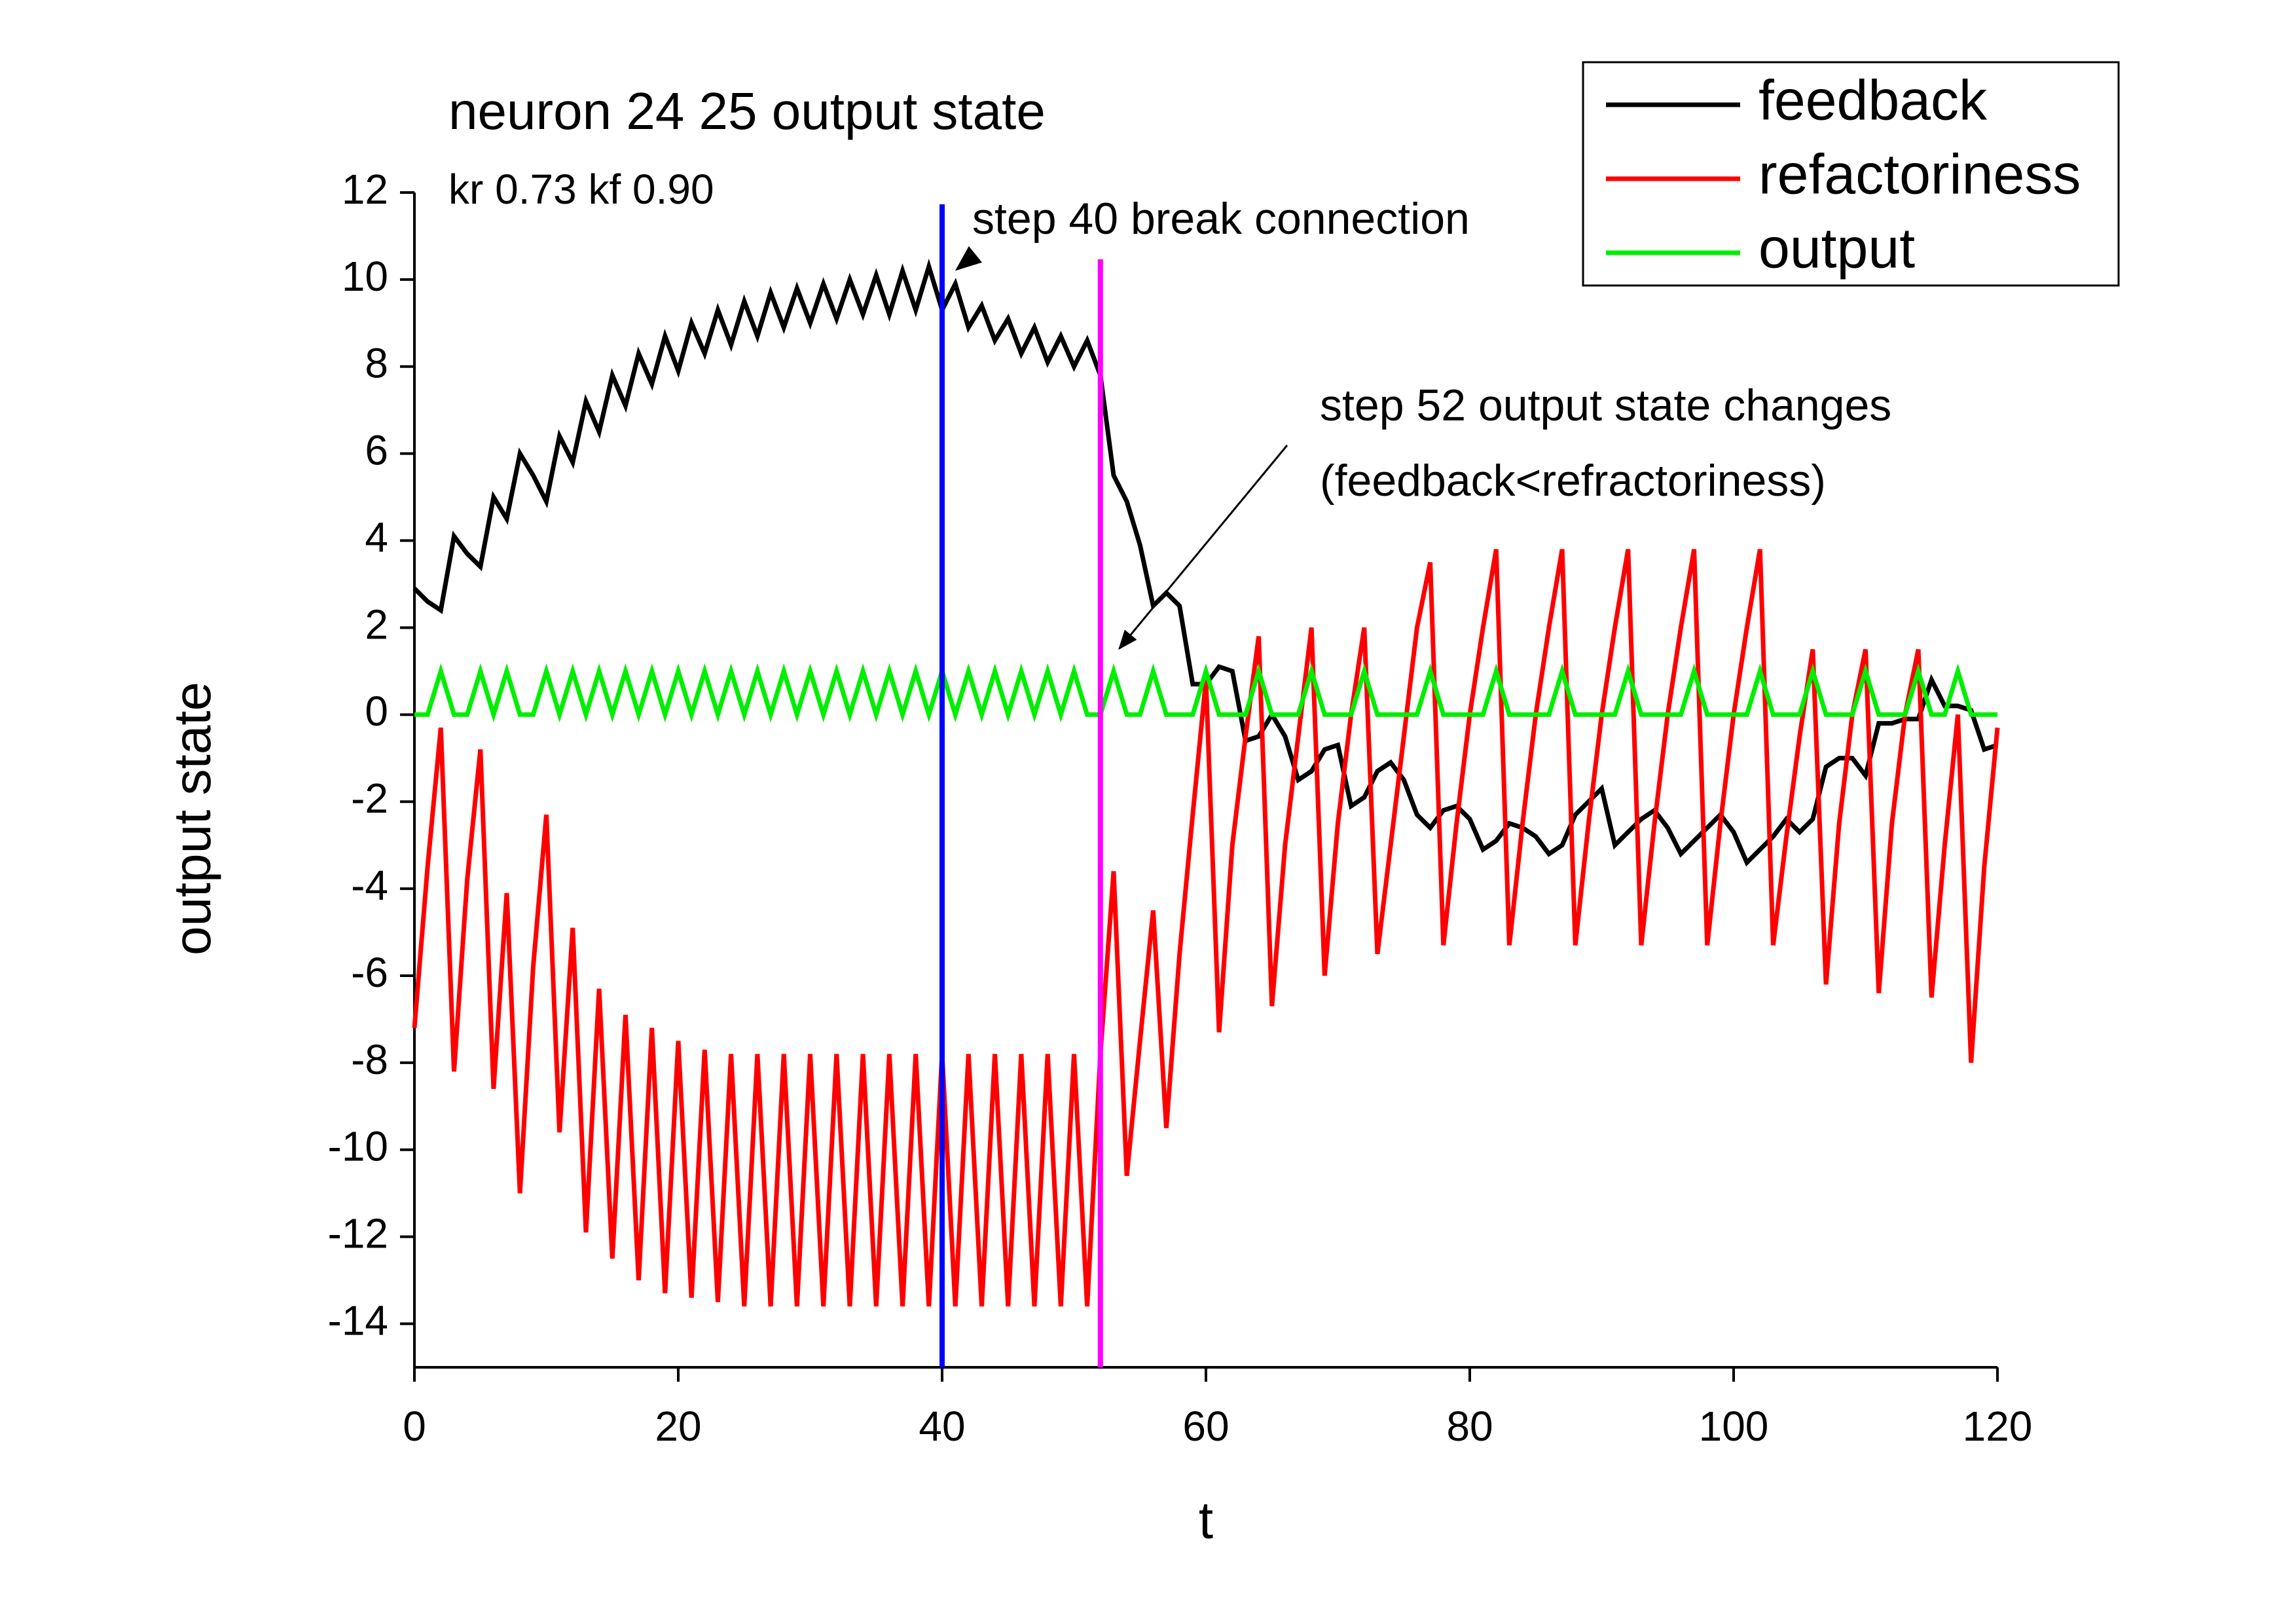 This screenshot has height=1624, width=2296. Describe the element at coordinates (192, 818) in the screenshot. I see `y-axis-label: output state` at that location.